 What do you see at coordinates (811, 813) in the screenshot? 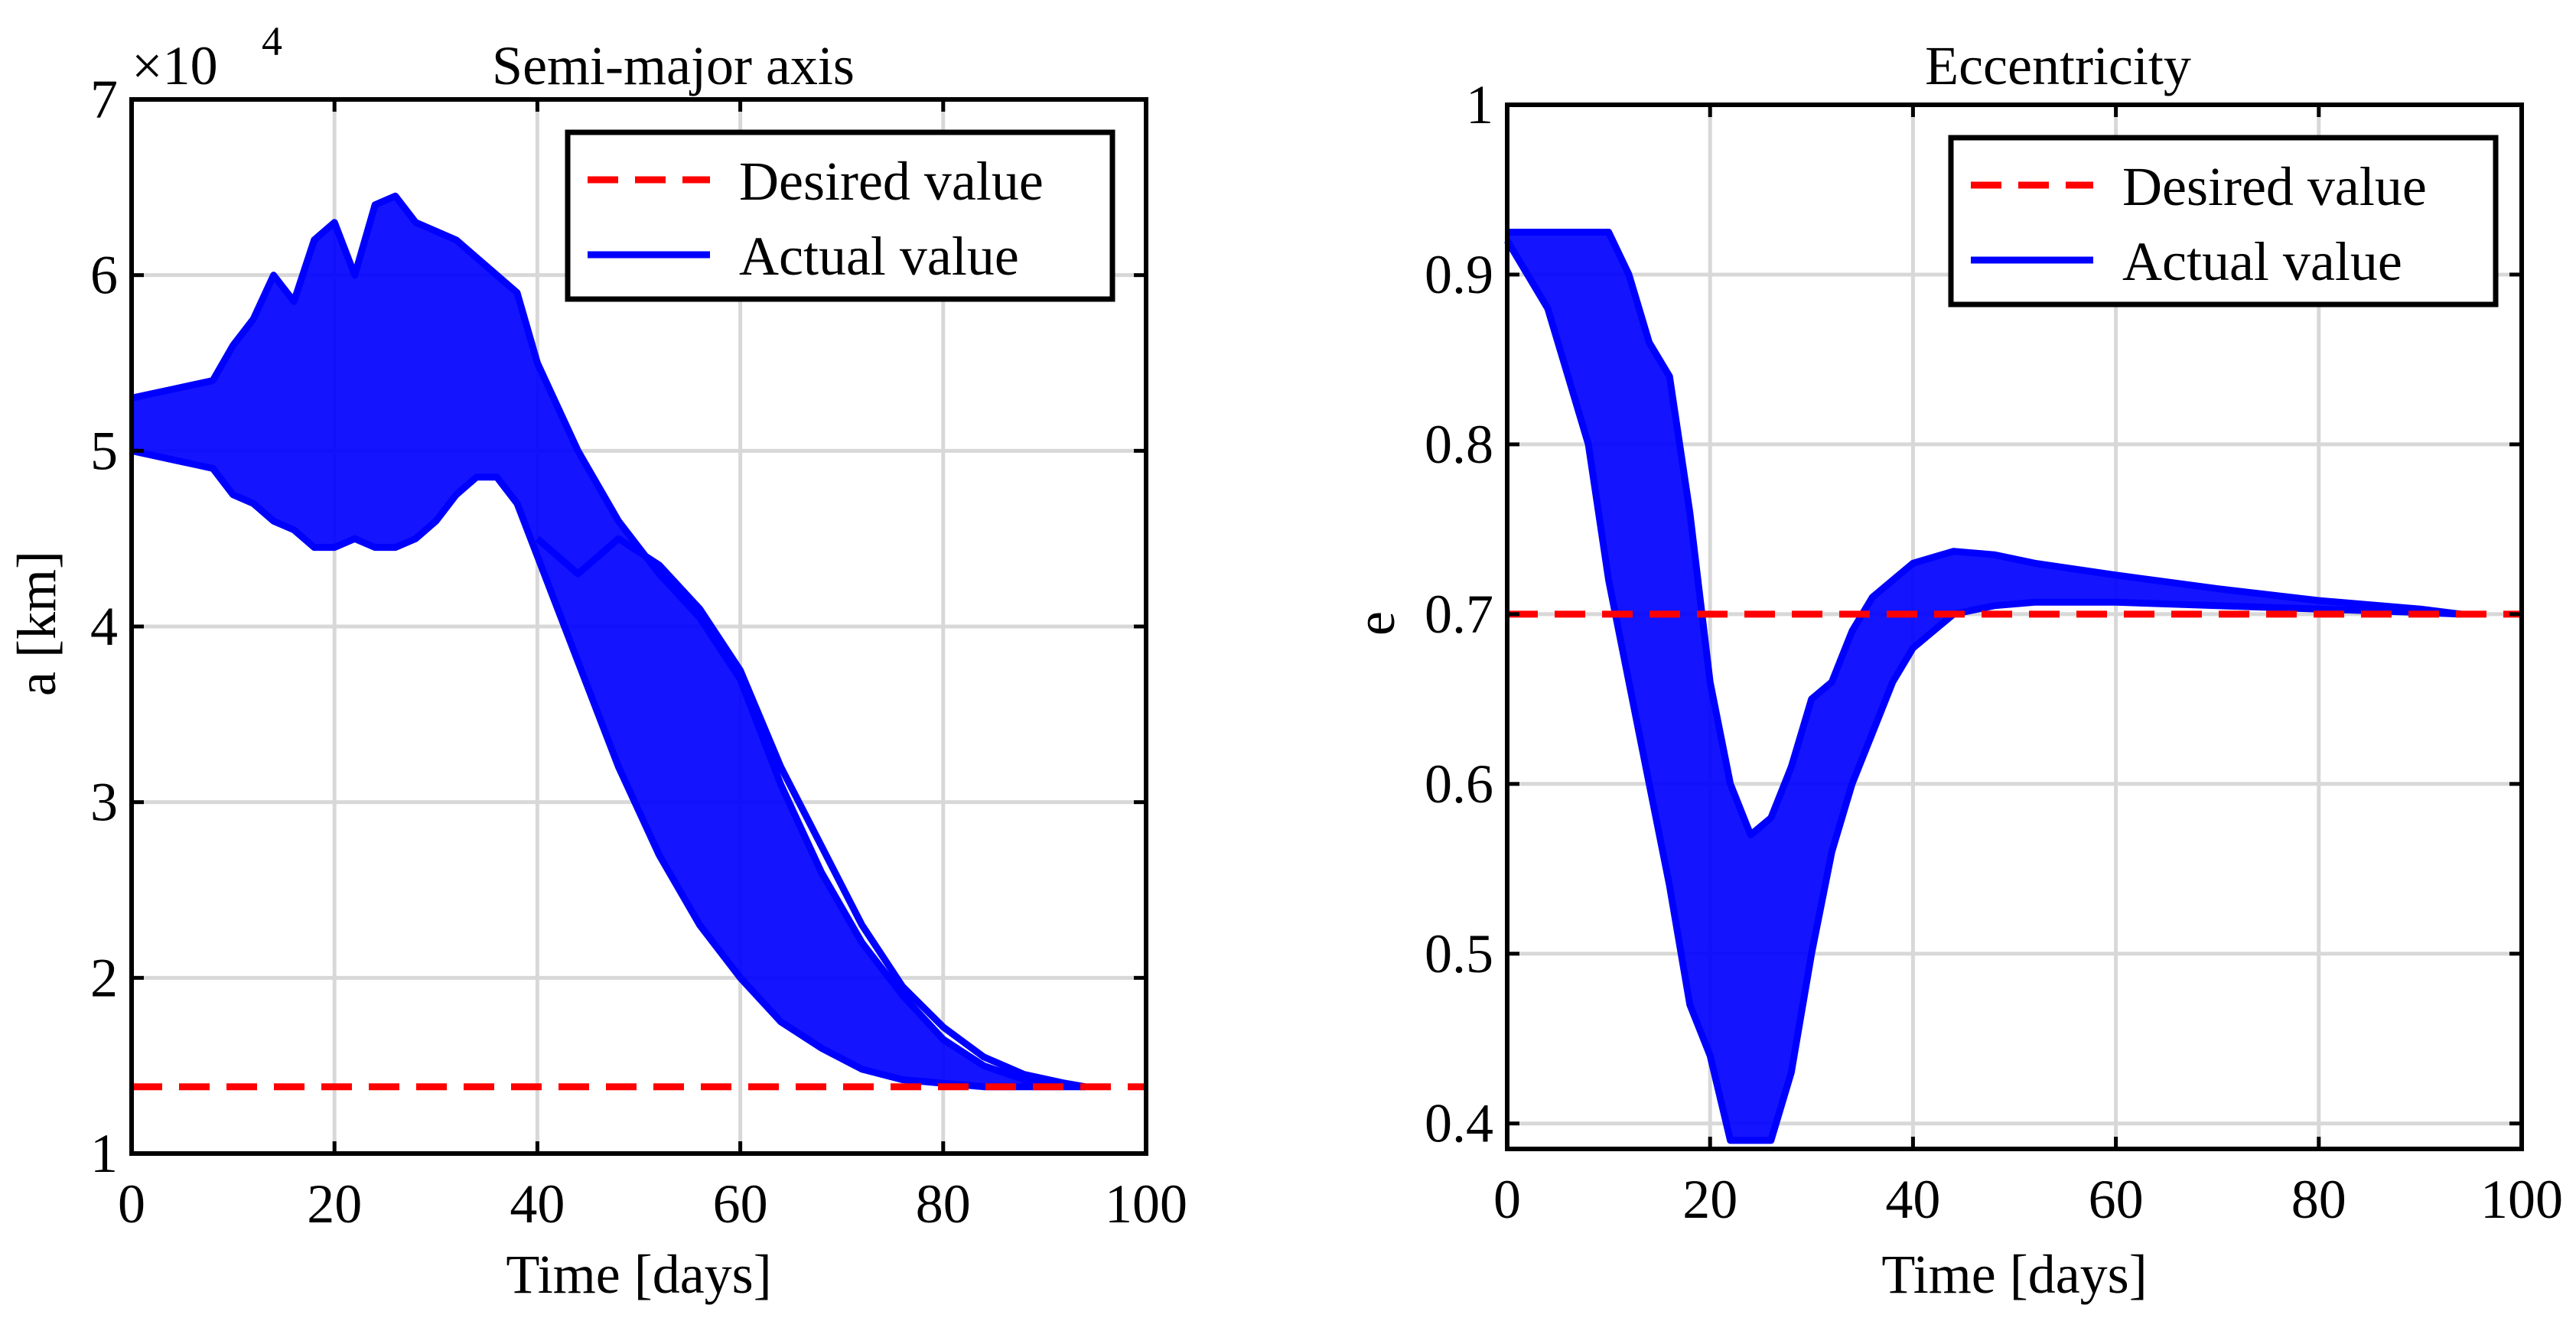
I see `actual-value-series-line` at bounding box center [811, 813].